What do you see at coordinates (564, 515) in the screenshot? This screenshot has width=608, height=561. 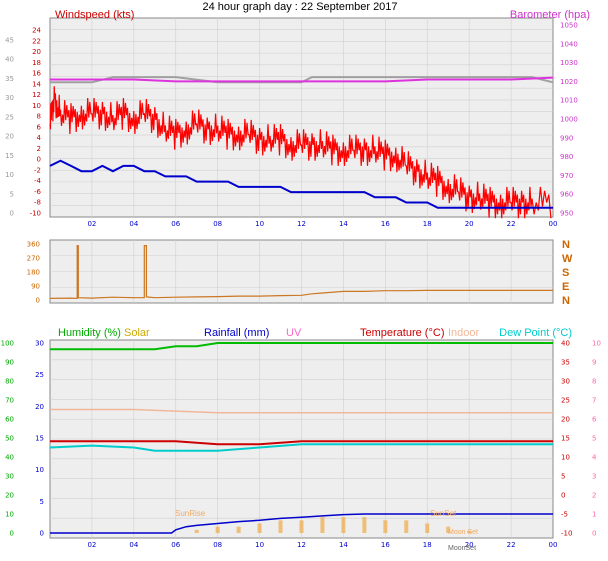 I see `temperature-tick: -5` at bounding box center [564, 515].